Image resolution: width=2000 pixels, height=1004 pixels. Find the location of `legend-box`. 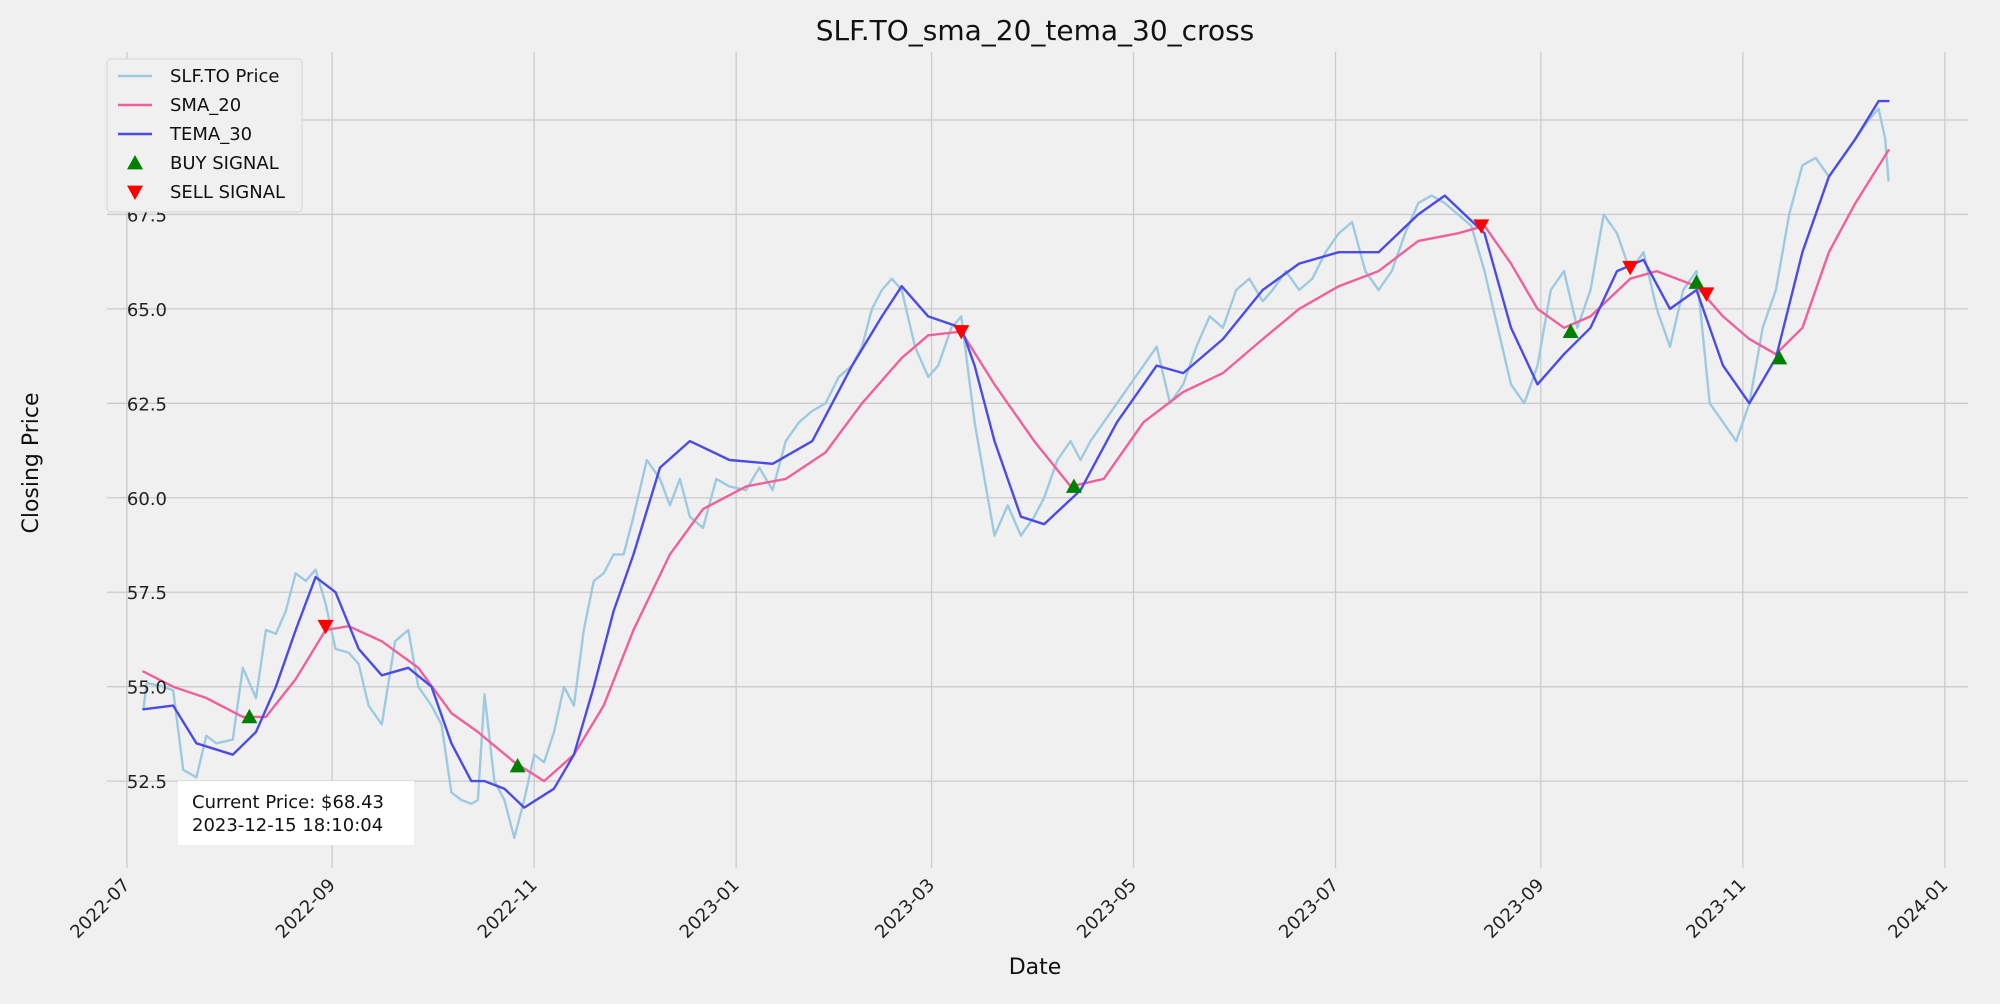

legend-box is located at coordinates (204, 135).